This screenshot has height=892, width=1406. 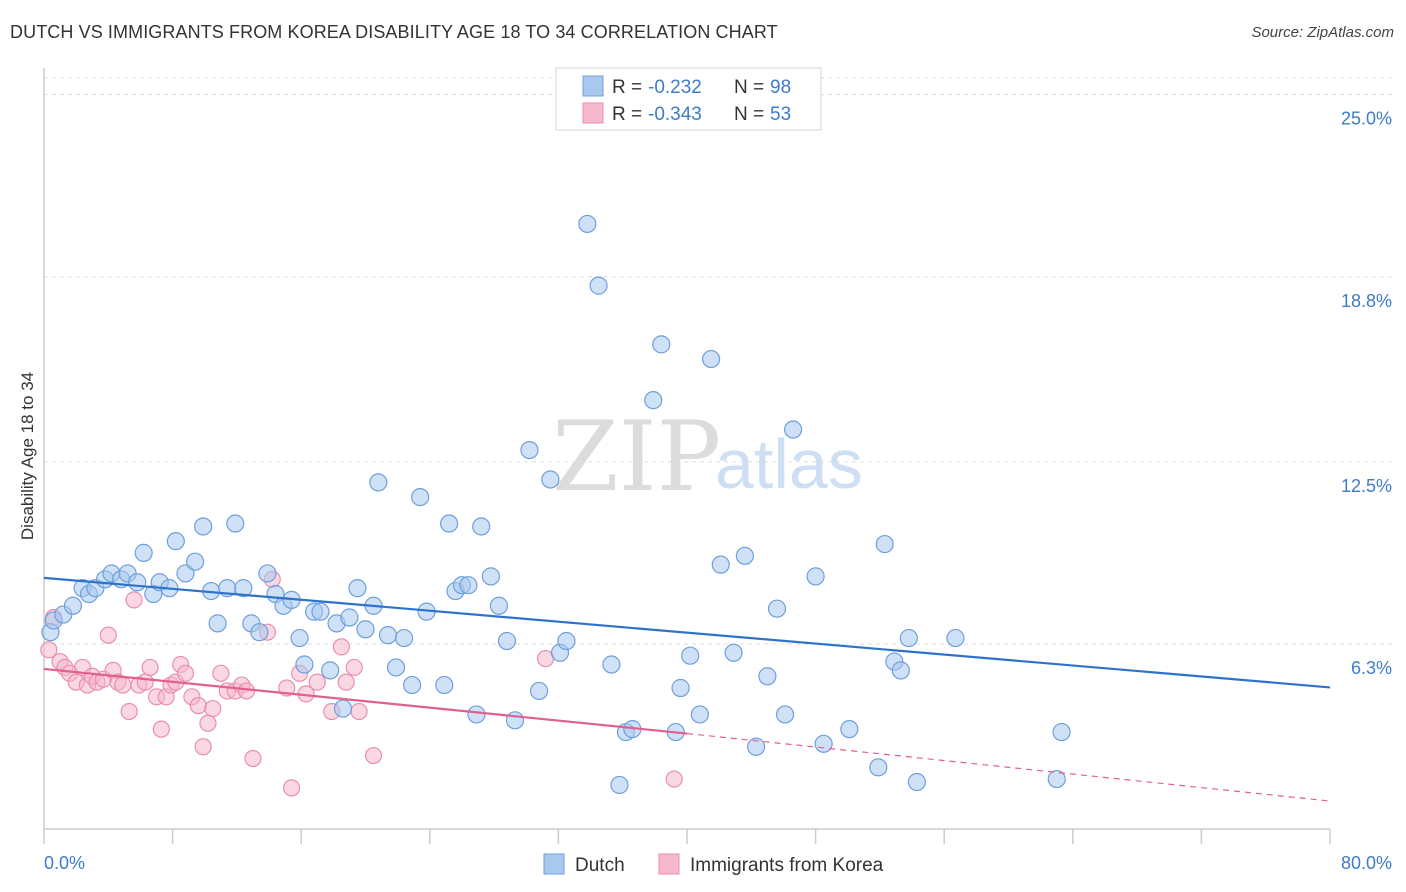 What do you see at coordinates (593, 113) in the screenshot?
I see `korea-legend-swatch` at bounding box center [593, 113].